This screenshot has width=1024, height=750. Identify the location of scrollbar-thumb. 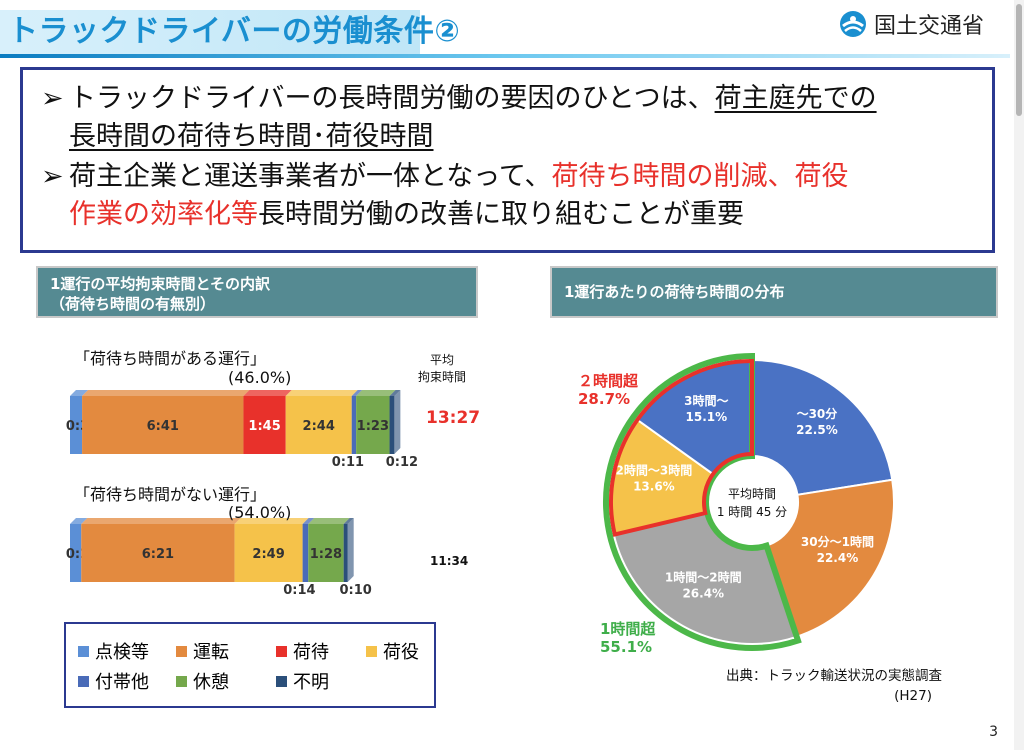
(1019, 60).